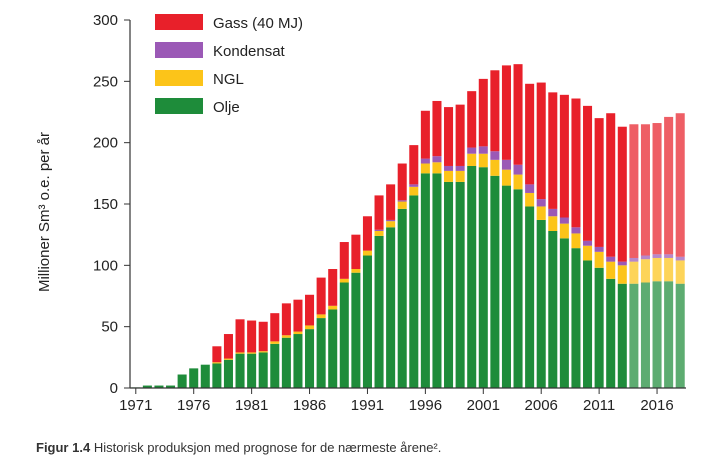  I want to click on y-tick-label: 200, so click(105, 143).